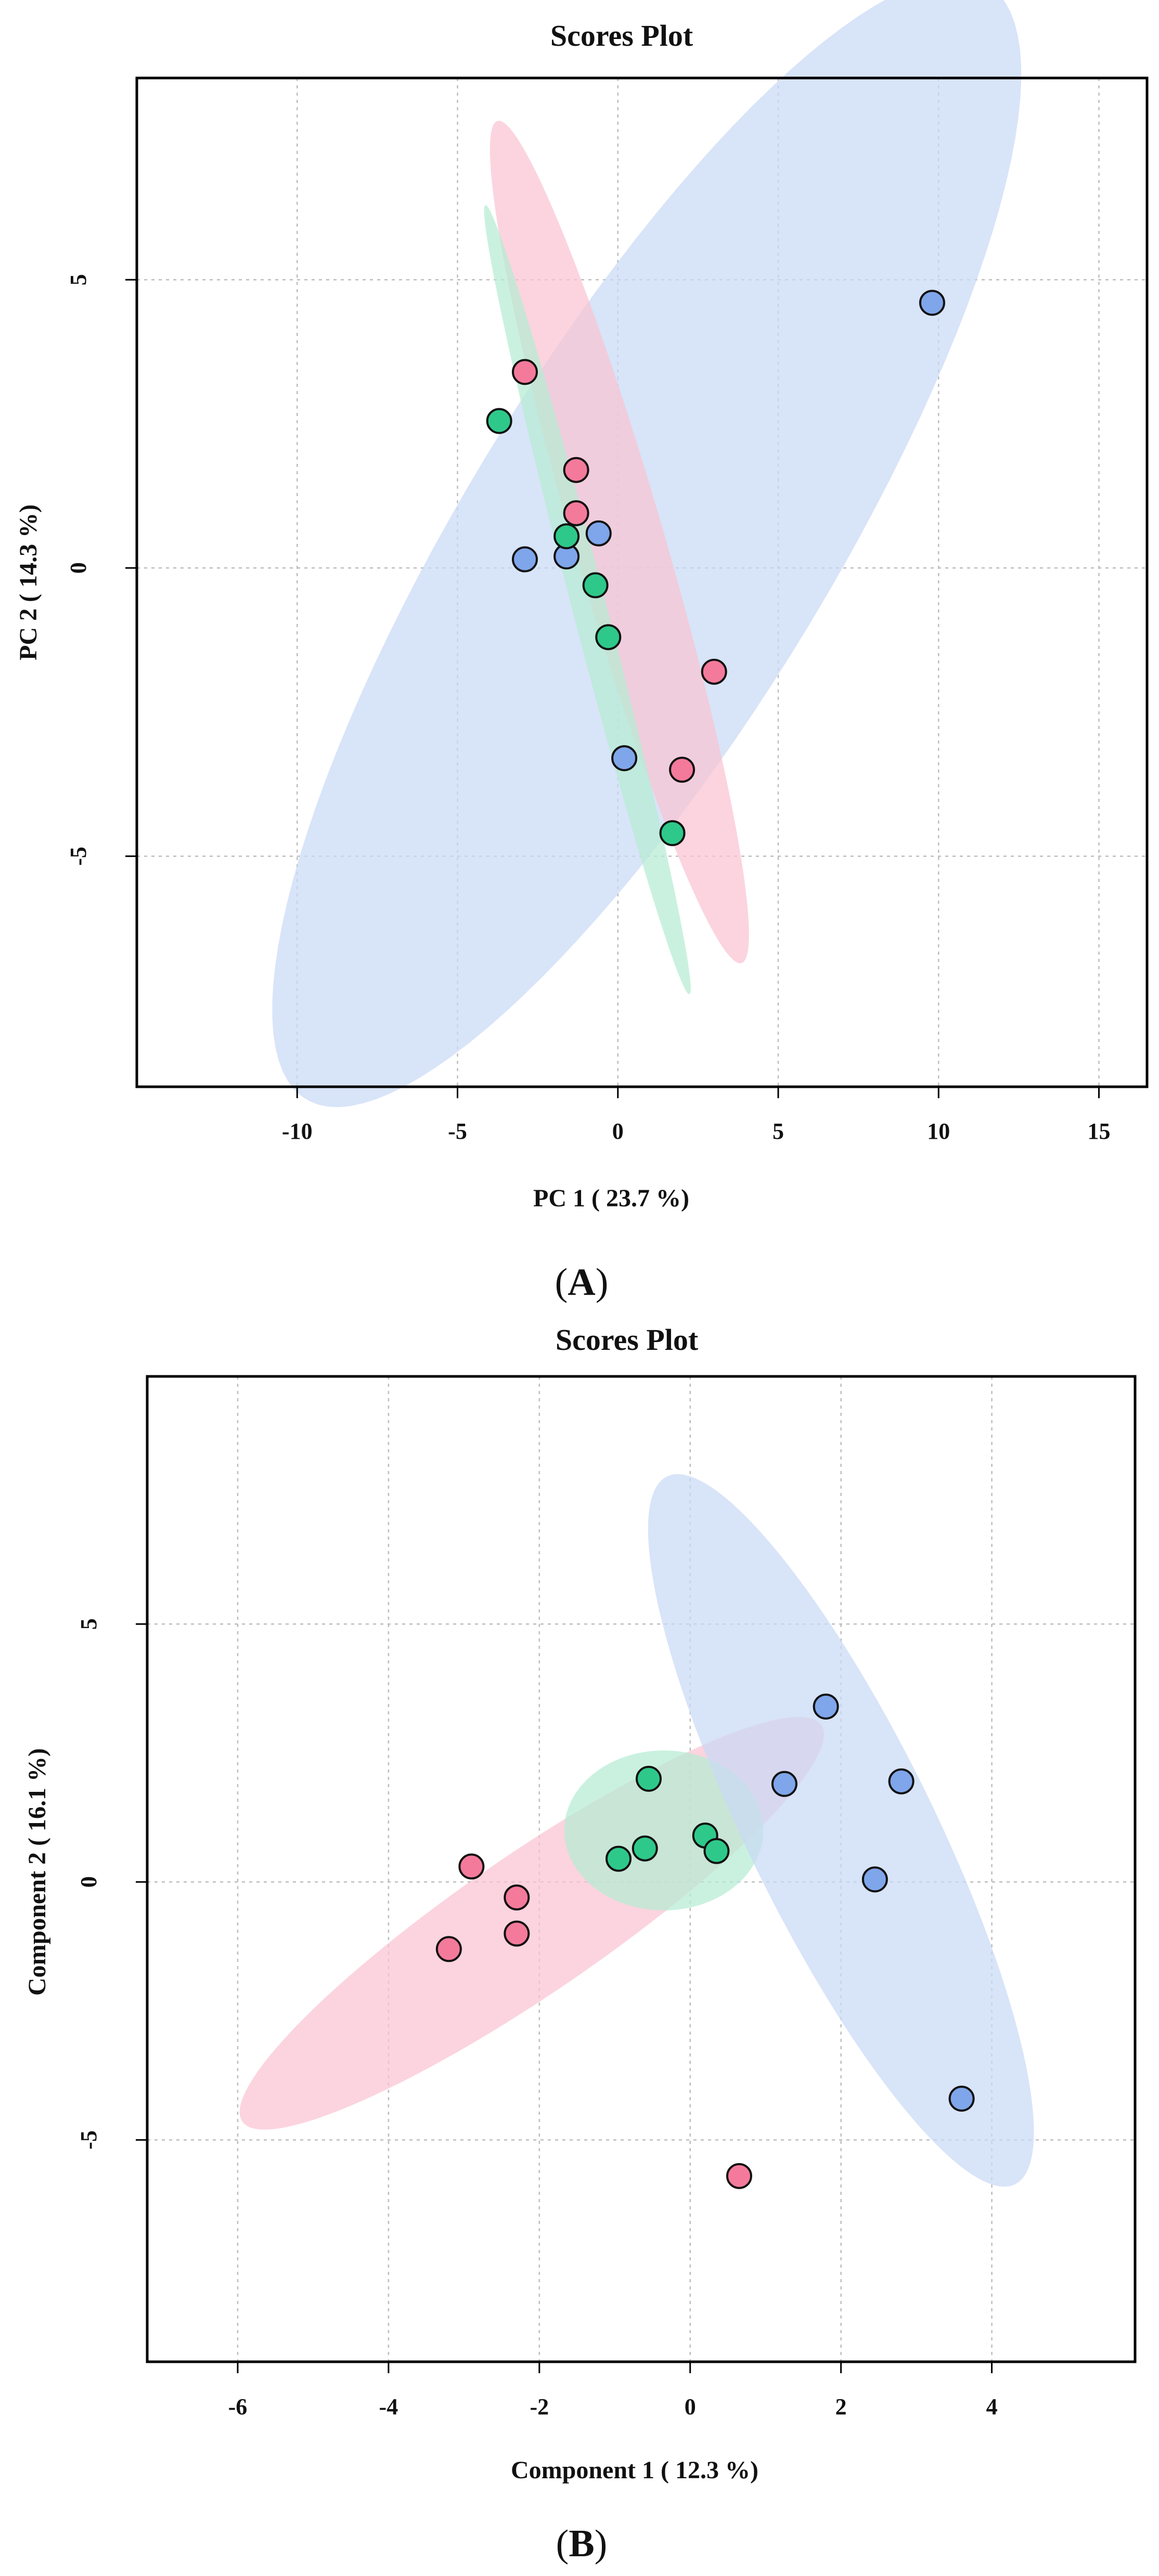 This screenshot has height=2576, width=1159. I want to click on x-tick-label: -5, so click(457, 1131).